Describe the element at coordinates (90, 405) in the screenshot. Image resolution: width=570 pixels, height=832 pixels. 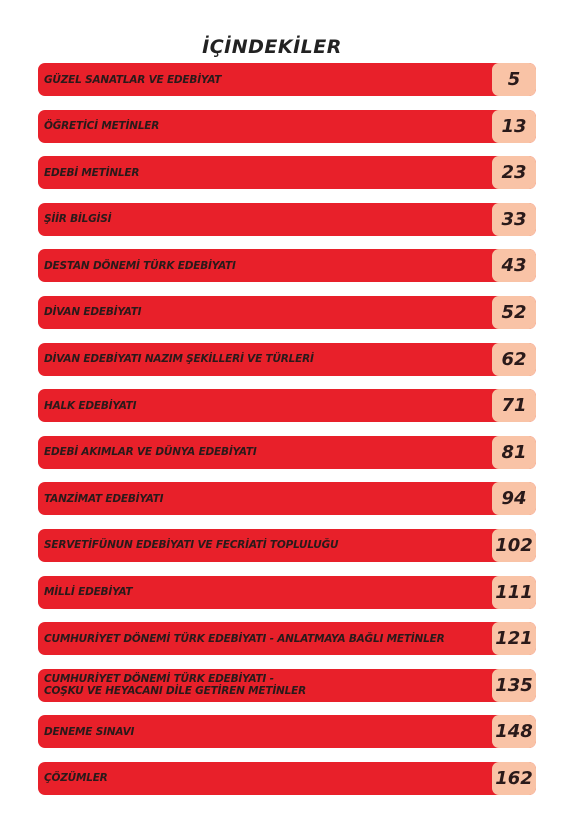
I see `entry-title: HALK EDEBİYATI` at that location.